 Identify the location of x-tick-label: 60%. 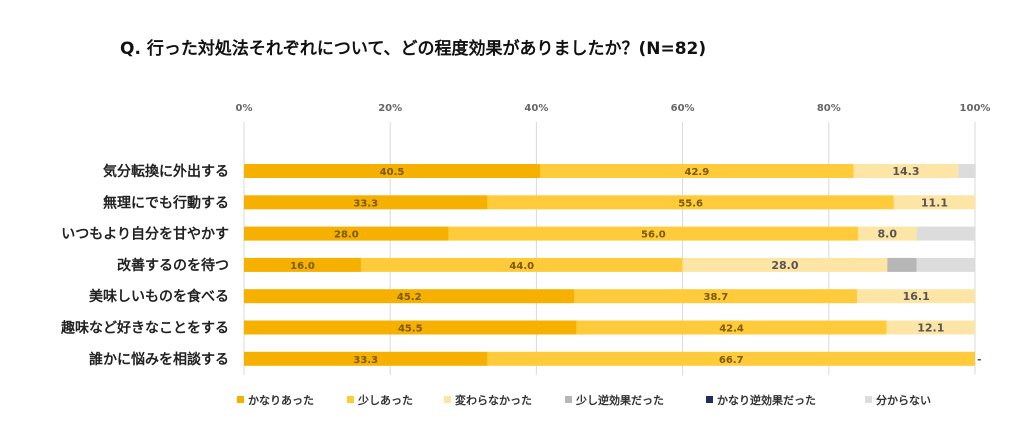
(683, 108).